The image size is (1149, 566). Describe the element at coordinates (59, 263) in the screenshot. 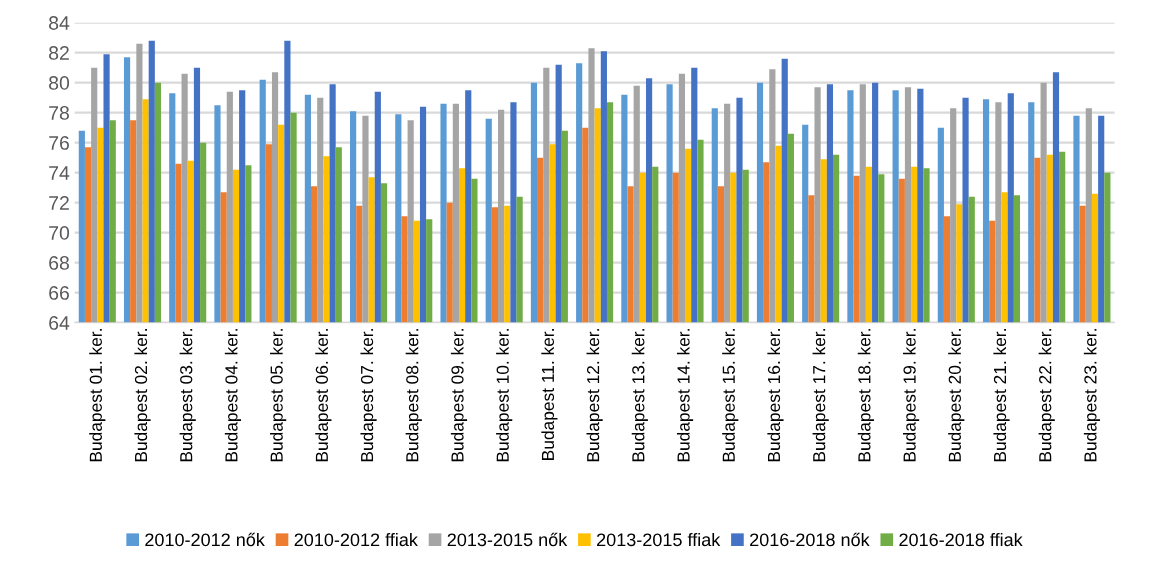

I see `y-tick-label: 68` at that location.